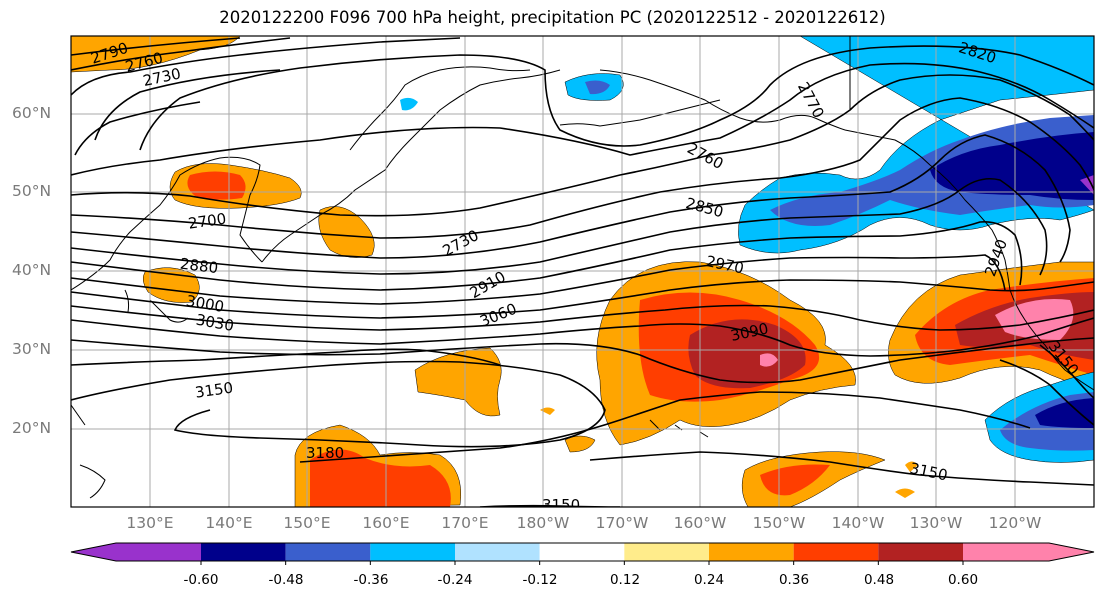 The image size is (1105, 601). What do you see at coordinates (811, 100) in the screenshot?
I see `contour-label: 2770` at bounding box center [811, 100].